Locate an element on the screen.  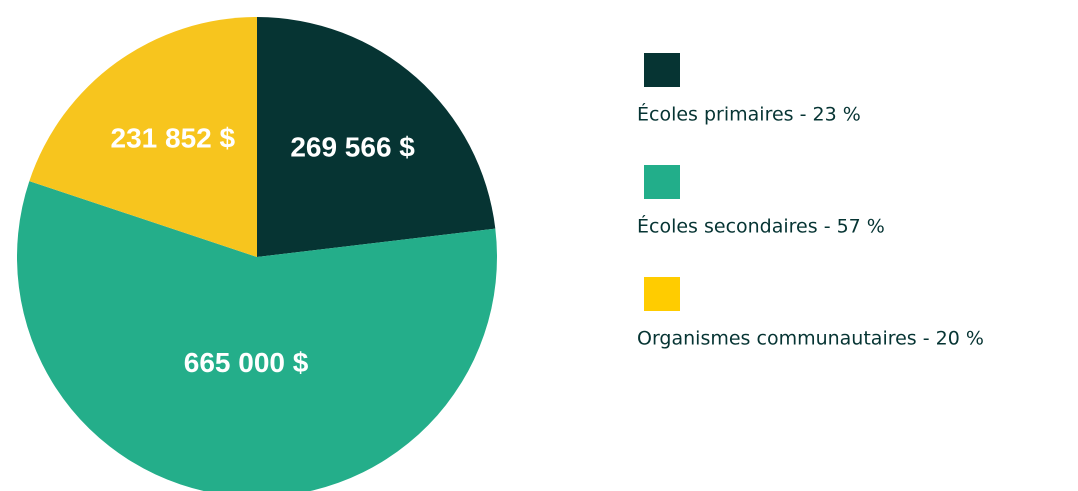
value-label: 269 566 $ is located at coordinates (352, 147).